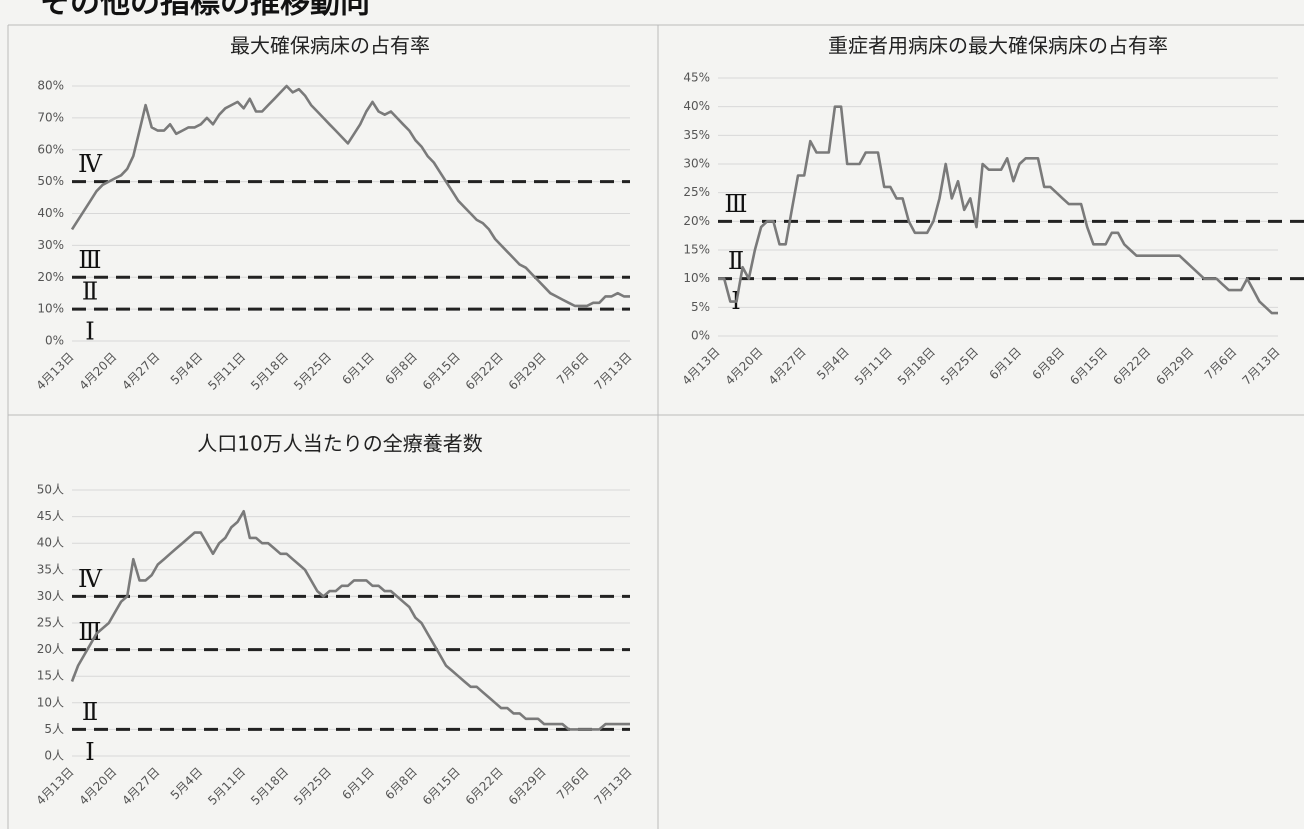  Describe the element at coordinates (50, 117) in the screenshot. I see `y-tick-label: 70%` at that location.